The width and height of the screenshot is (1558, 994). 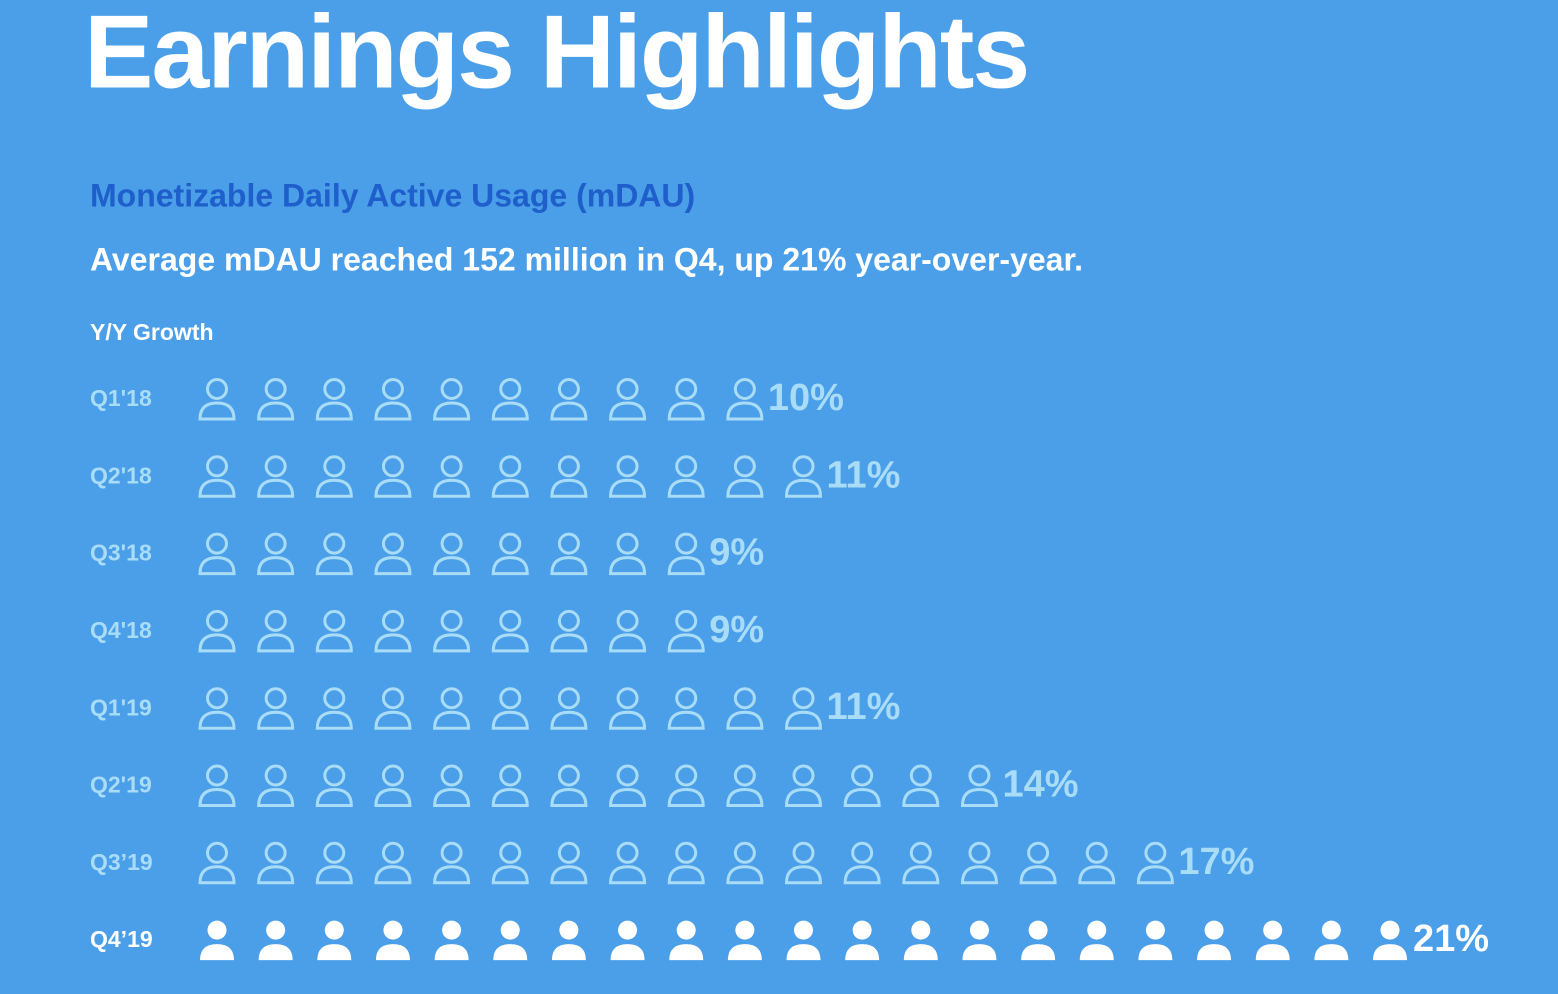 What do you see at coordinates (121, 707) in the screenshot?
I see `category-label: Q1'19` at bounding box center [121, 707].